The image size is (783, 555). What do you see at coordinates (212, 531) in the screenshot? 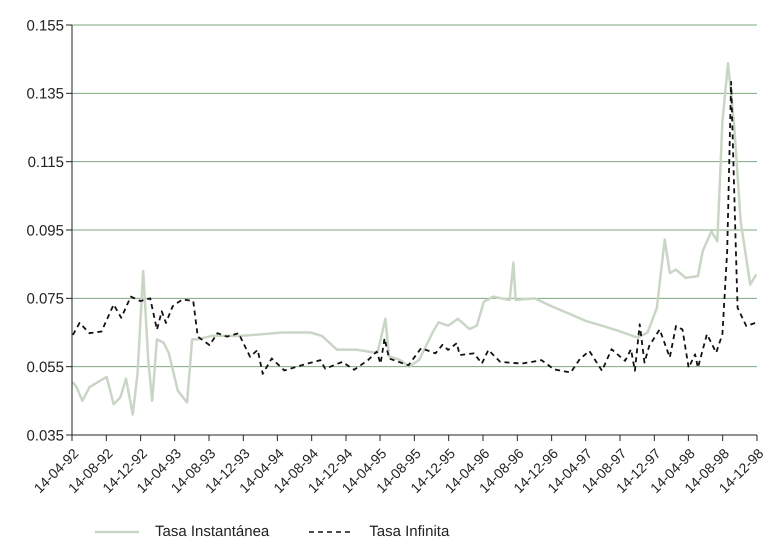
I see `legend-label: Tasa Instantánea` at bounding box center [212, 531].